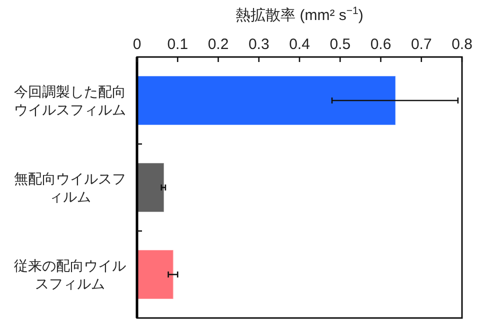 The width and height of the screenshot is (480, 325). I want to click on x-tick-label: 0.7, so click(421, 44).